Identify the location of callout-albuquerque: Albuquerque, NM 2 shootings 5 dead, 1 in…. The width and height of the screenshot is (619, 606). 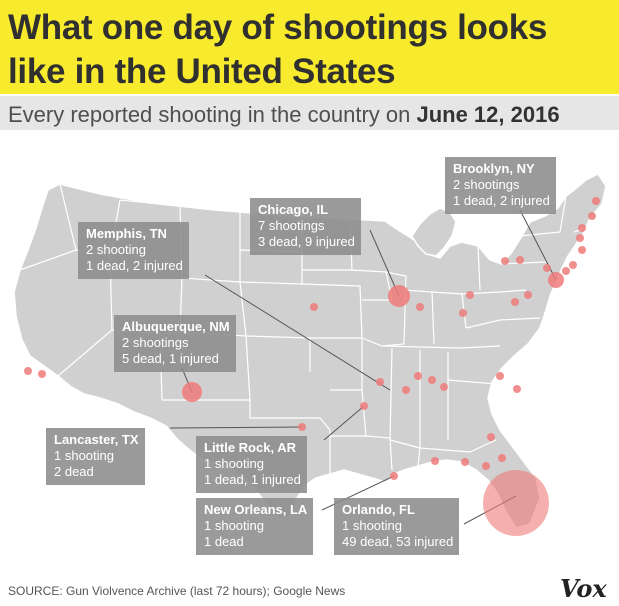
(175, 343).